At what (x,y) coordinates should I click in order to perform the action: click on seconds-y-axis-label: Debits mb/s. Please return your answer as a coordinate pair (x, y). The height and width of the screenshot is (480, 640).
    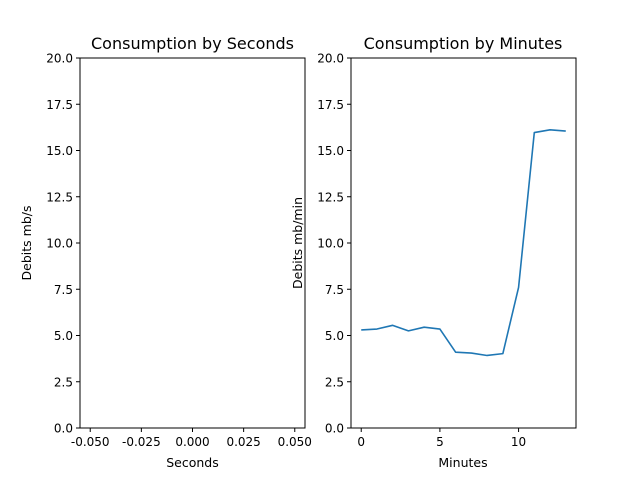
    Looking at the image, I should click on (26, 243).